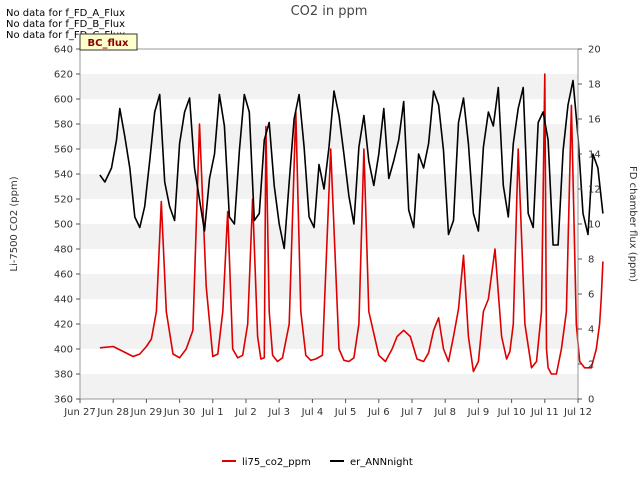 This screenshot has height=480, width=640. Describe the element at coordinates (378, 412) in the screenshot. I see `x-tick-label: Jul 6` at that location.